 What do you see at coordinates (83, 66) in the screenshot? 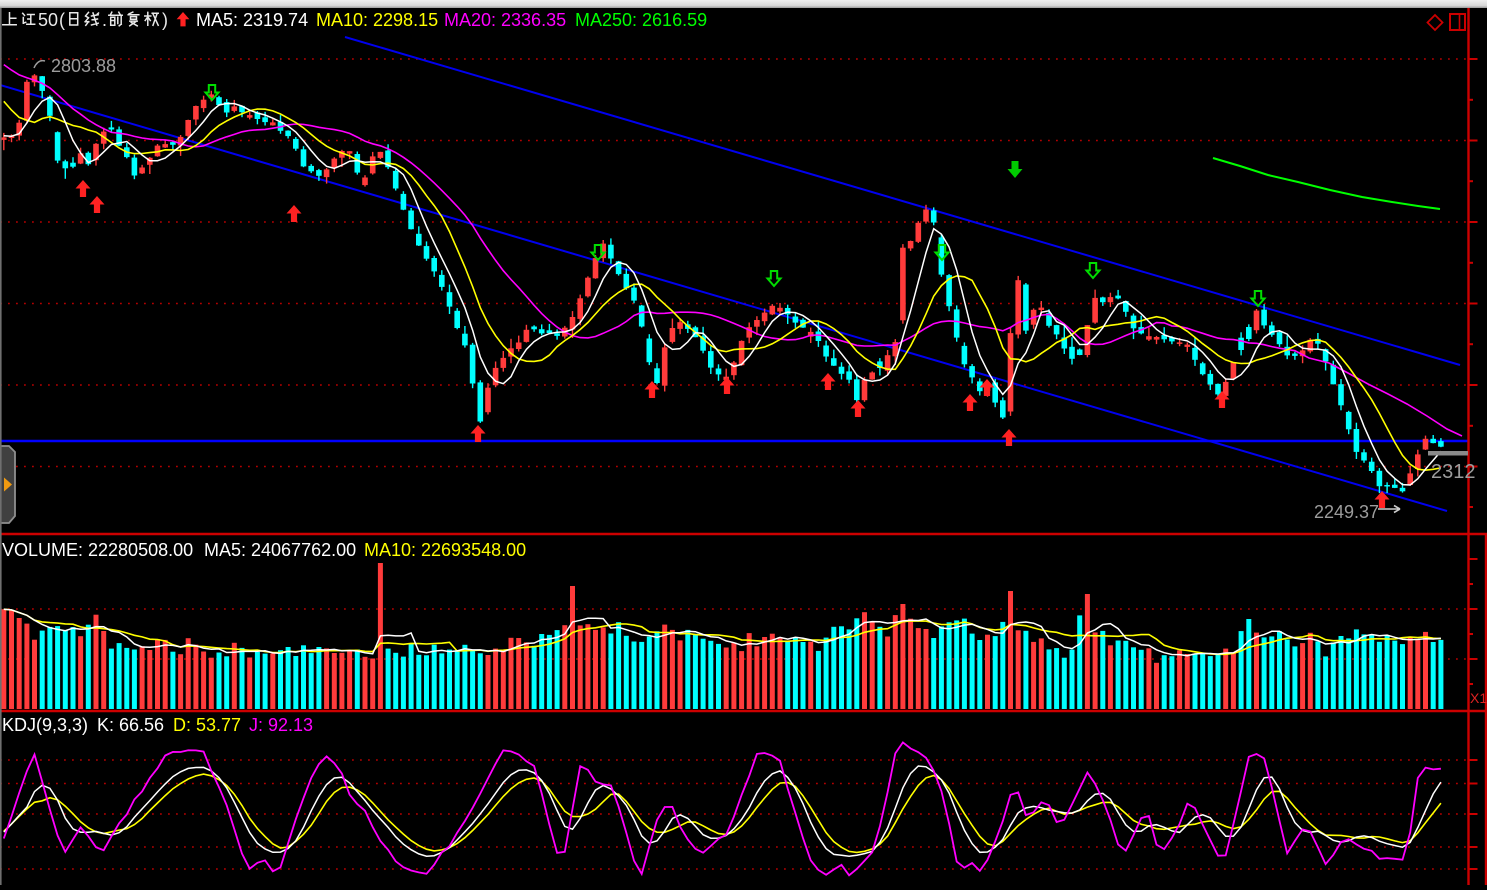
I see `svg-text: 2803.88` at bounding box center [83, 66].